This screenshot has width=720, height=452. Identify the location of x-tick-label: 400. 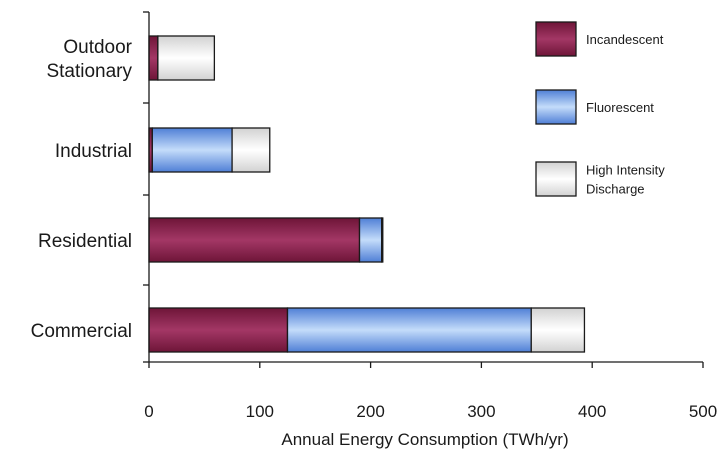
(592, 411).